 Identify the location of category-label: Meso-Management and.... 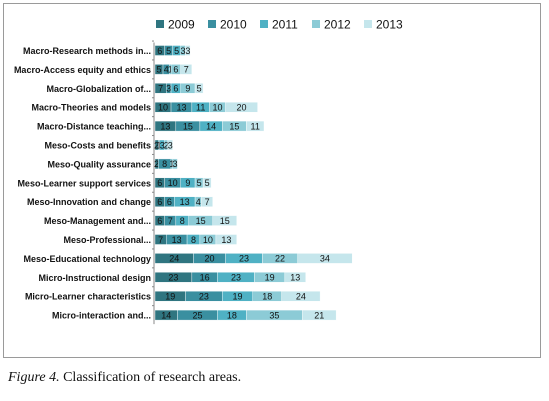
(97, 221).